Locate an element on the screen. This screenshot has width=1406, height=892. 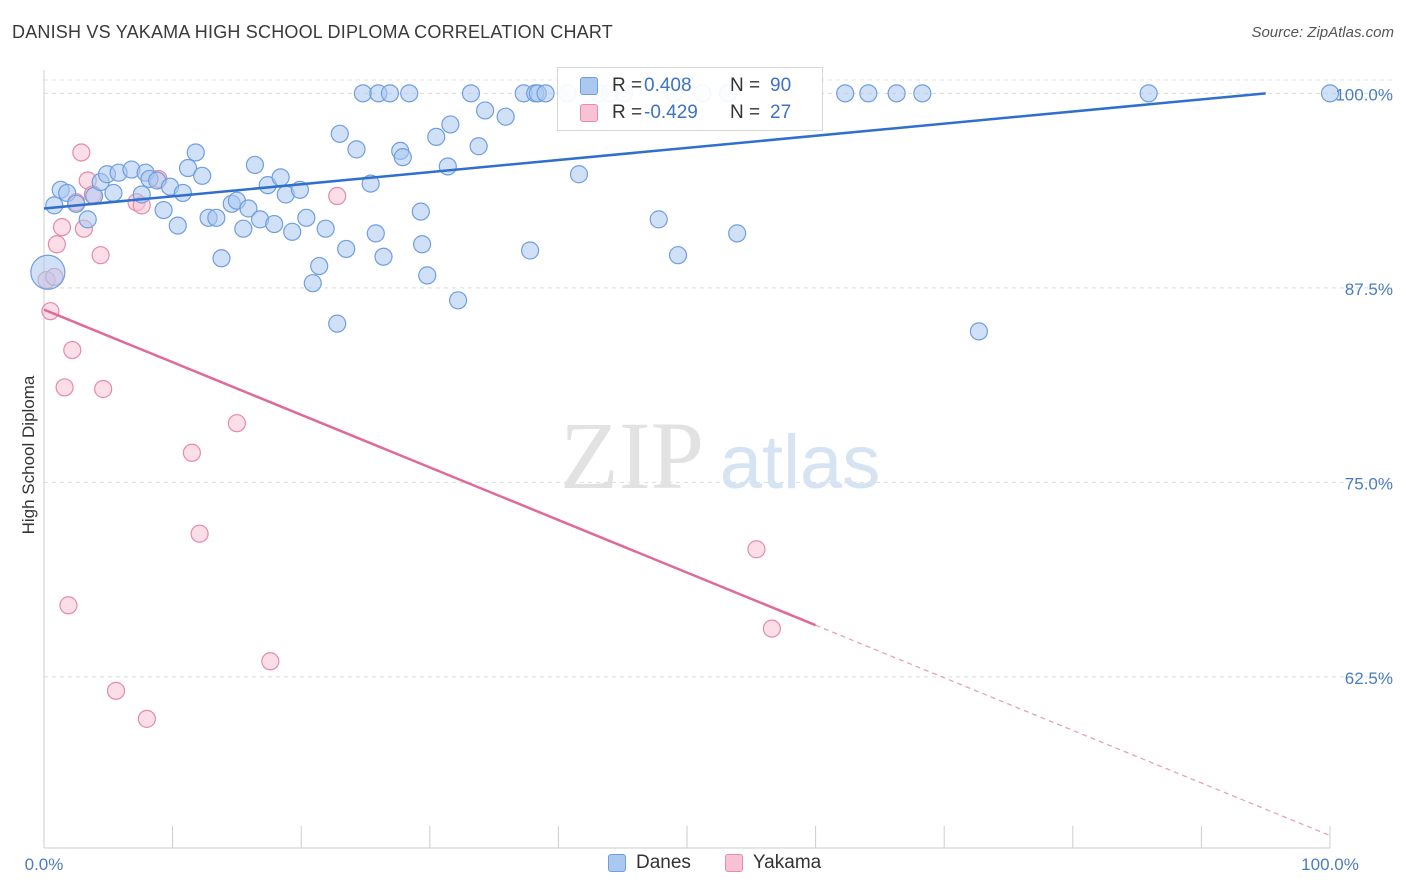
legend-row-yakama: R = -0.429 N = 27 is located at coordinates (685, 113).